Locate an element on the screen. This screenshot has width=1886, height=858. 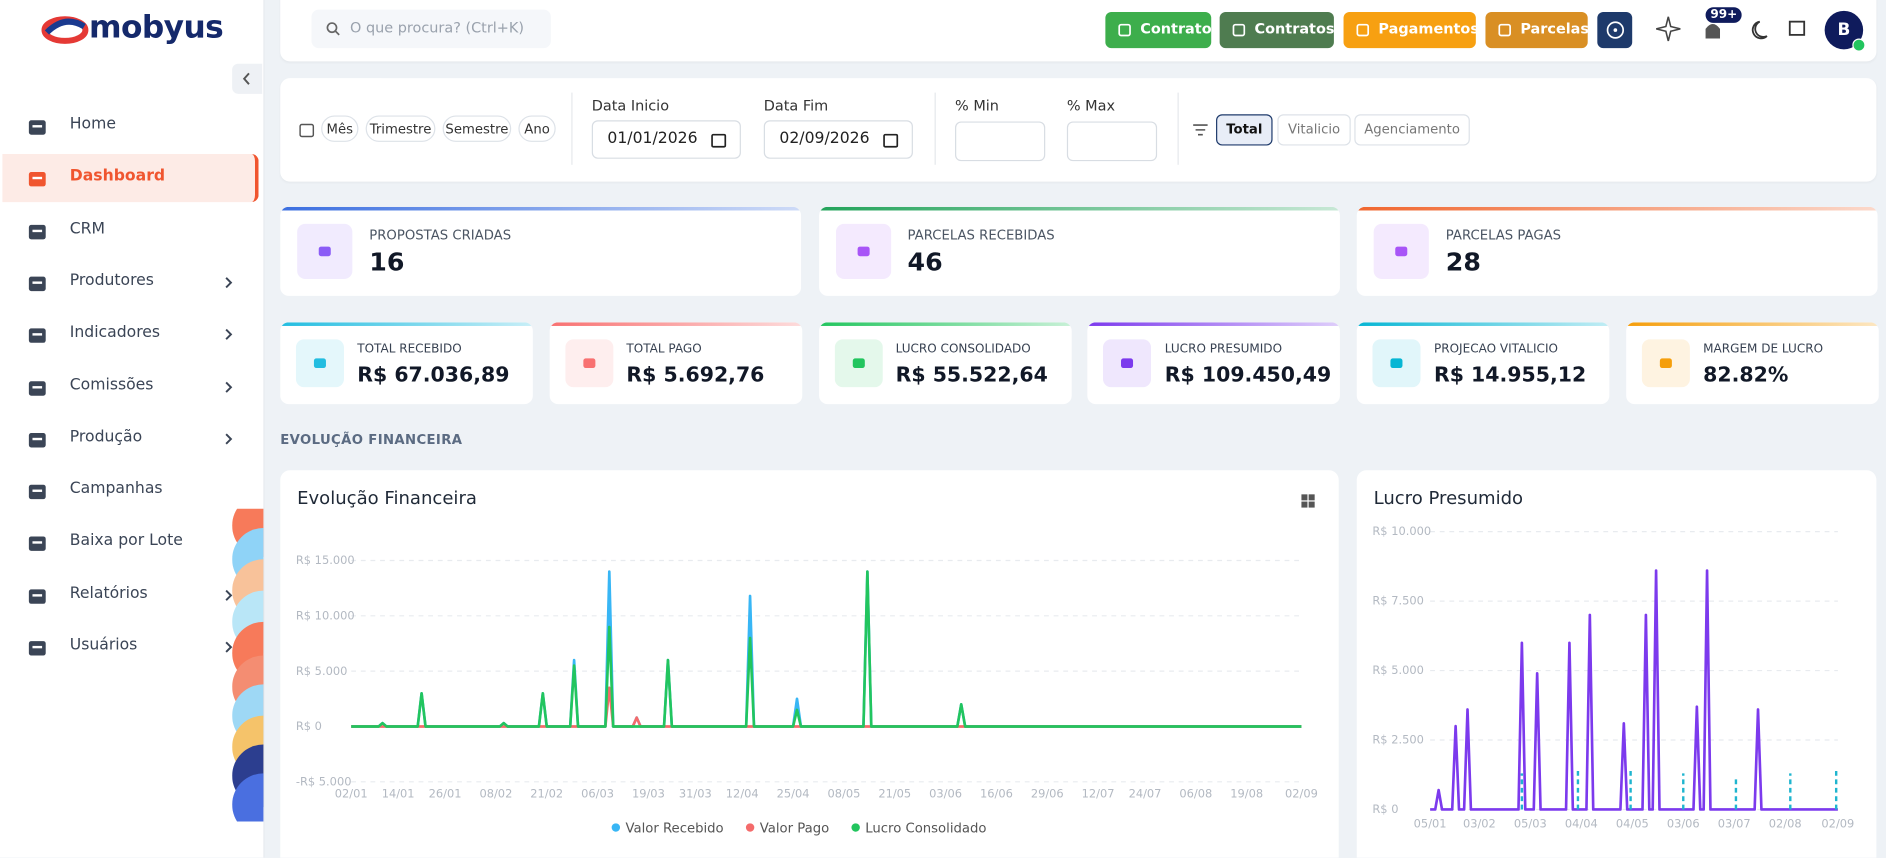
type-toggle: Agenciamento is located at coordinates (1412, 130).